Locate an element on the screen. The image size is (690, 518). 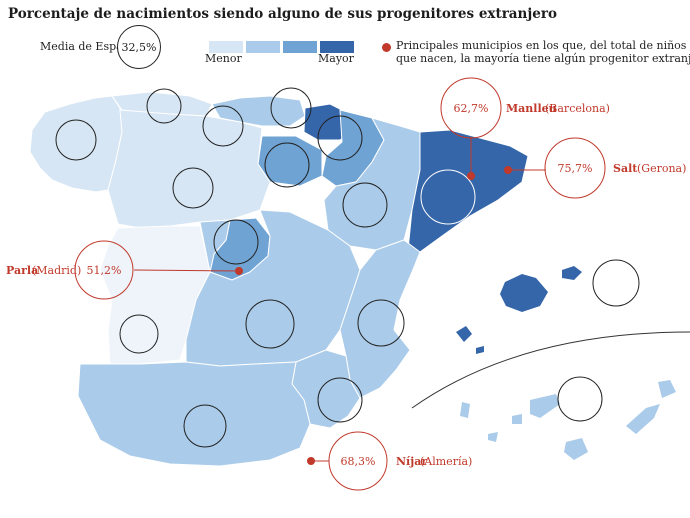
label-asturias: 16,7% is located at coordinates (164, 106).